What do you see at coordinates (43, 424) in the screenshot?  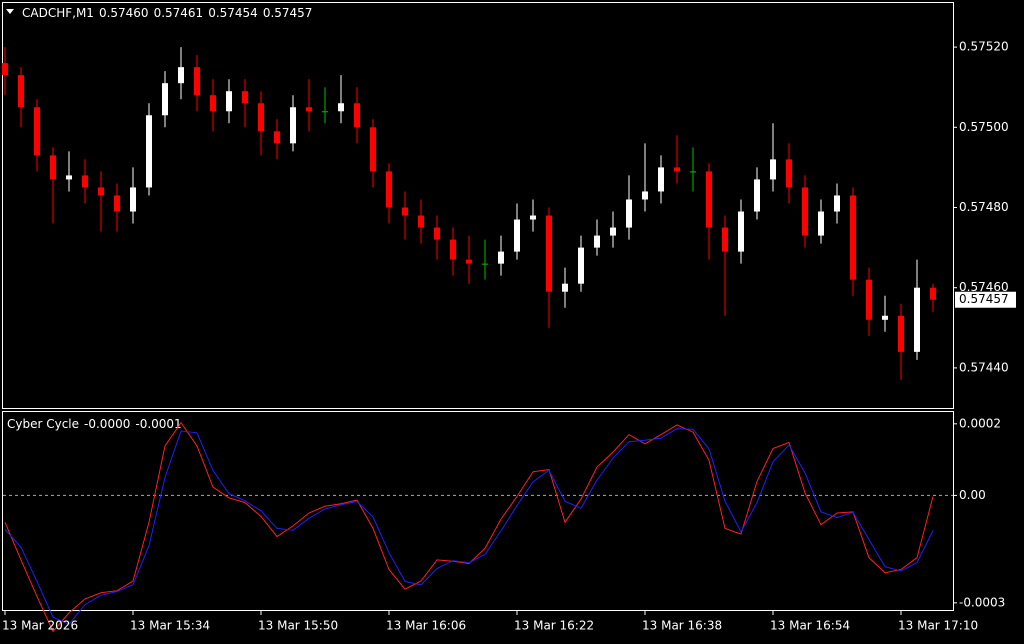 I see `header-title: Cyber Cycle` at bounding box center [43, 424].